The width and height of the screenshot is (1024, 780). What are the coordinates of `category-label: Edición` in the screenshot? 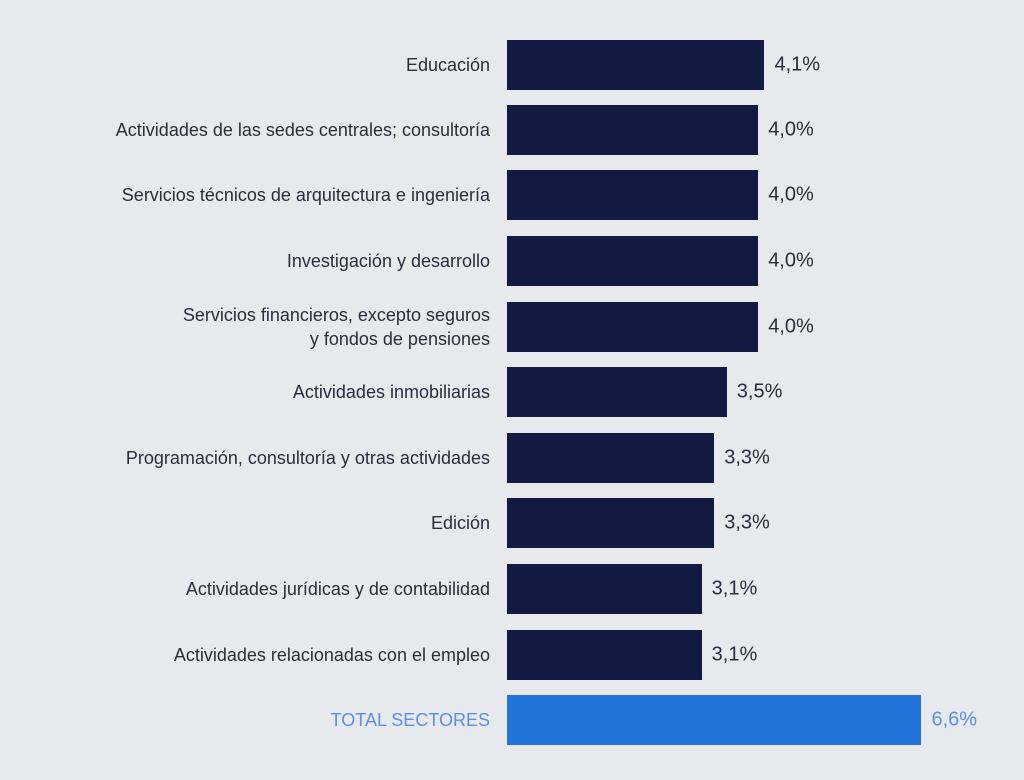 It's located at (460, 523).